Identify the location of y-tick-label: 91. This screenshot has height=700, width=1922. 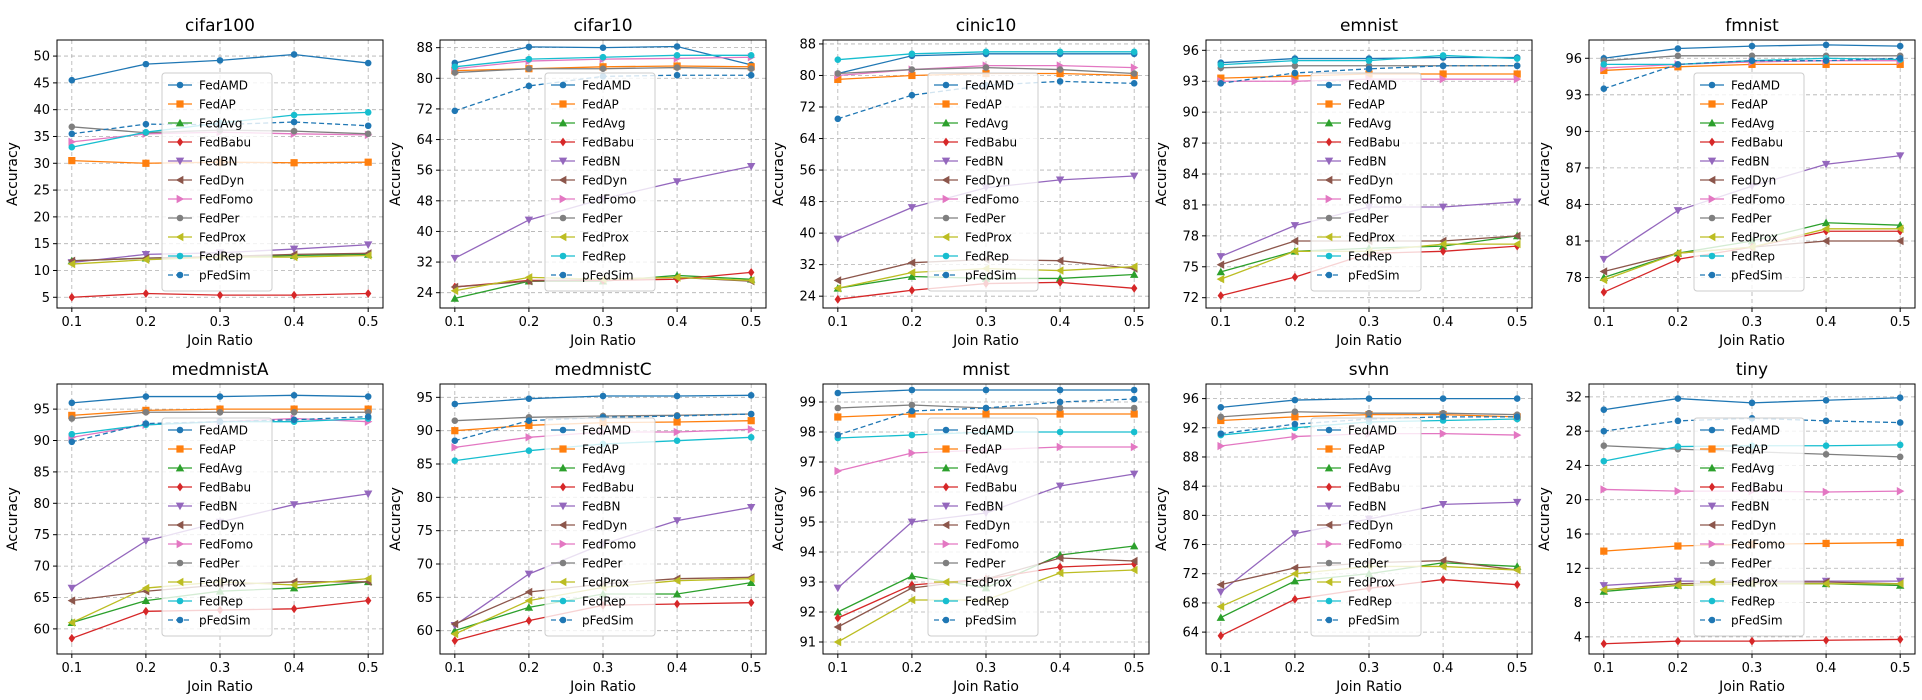
(807, 643).